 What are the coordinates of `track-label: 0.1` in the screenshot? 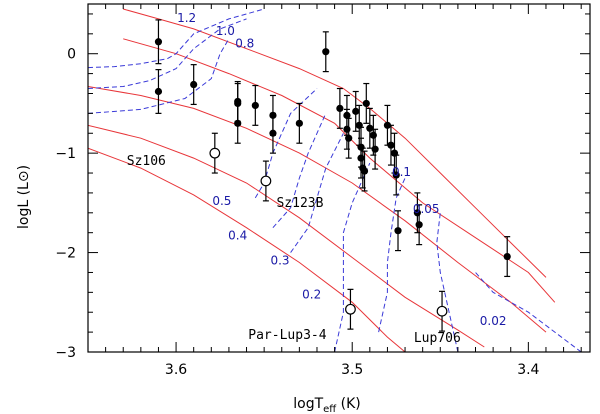 It's located at (401, 172).